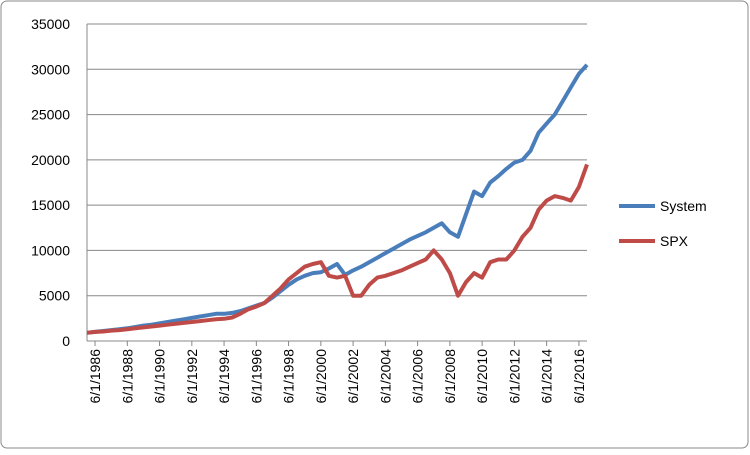 The height and width of the screenshot is (455, 750). Describe the element at coordinates (50, 250) in the screenshot. I see `y-tick-label: 10000` at that location.